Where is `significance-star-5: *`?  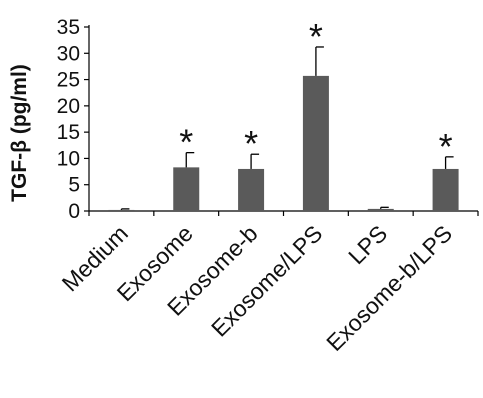 significance-star-5: * is located at coordinates (446, 146).